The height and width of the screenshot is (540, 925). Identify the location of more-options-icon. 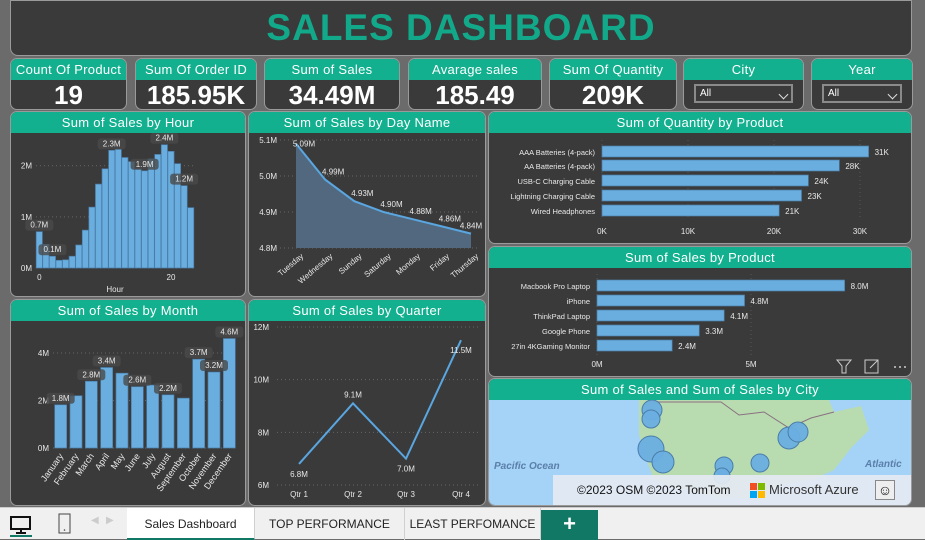
(900, 367).